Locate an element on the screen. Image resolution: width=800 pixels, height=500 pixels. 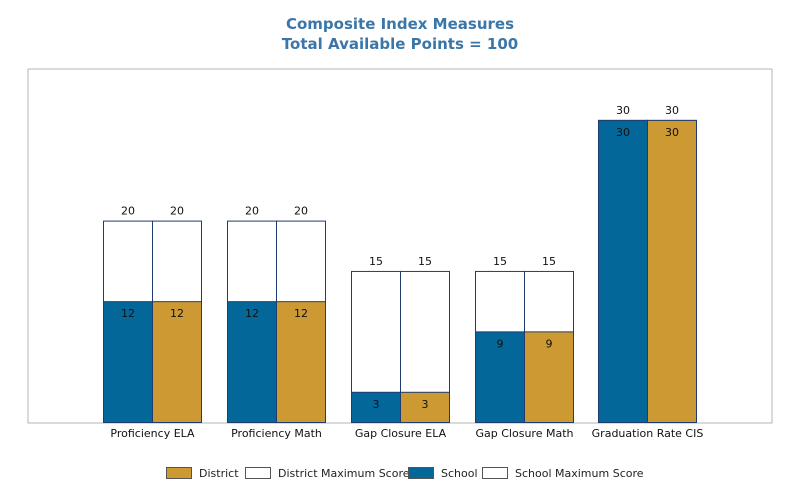
legend-item-district: District is located at coordinates (202, 473).